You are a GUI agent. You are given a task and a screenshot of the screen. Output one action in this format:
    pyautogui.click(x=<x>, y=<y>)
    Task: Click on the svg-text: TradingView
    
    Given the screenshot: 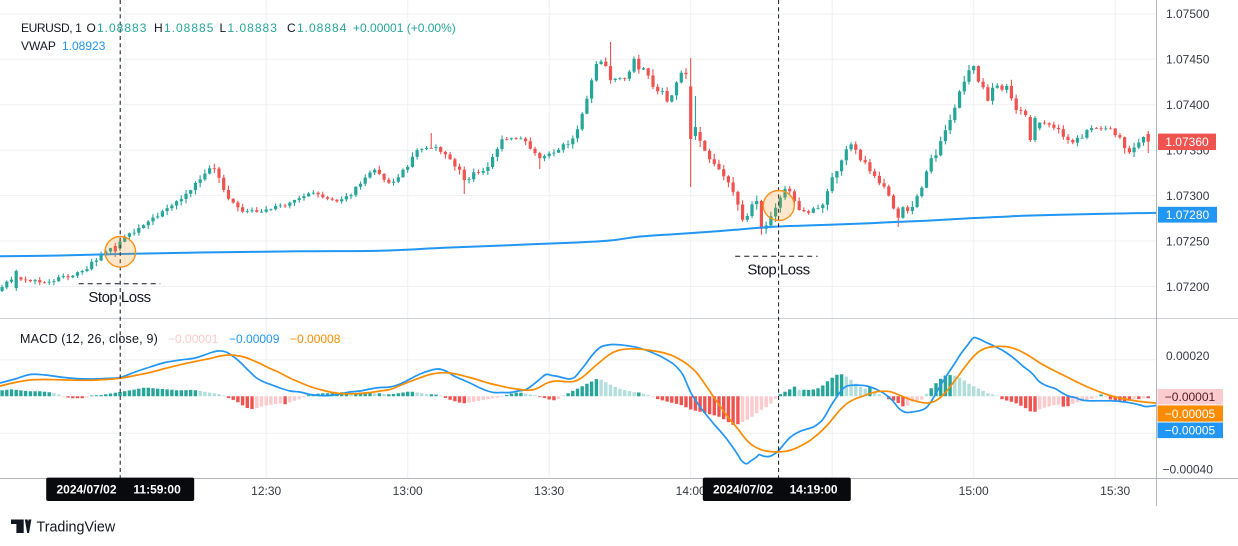 What is the action you would take?
    pyautogui.click(x=76, y=528)
    